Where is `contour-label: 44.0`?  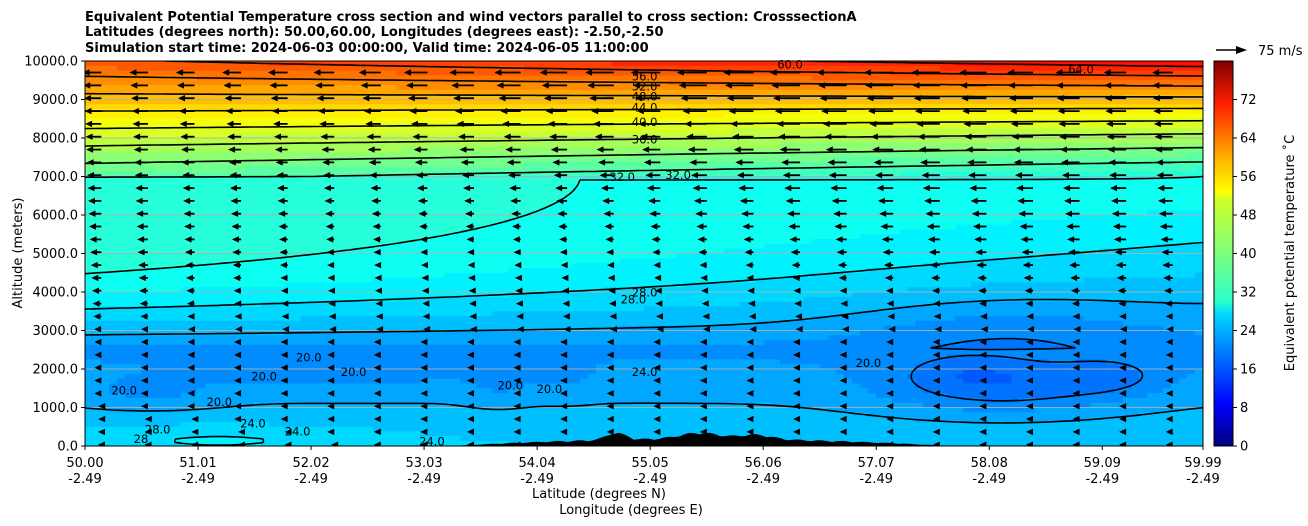 contour-label: 44.0 is located at coordinates (645, 108).